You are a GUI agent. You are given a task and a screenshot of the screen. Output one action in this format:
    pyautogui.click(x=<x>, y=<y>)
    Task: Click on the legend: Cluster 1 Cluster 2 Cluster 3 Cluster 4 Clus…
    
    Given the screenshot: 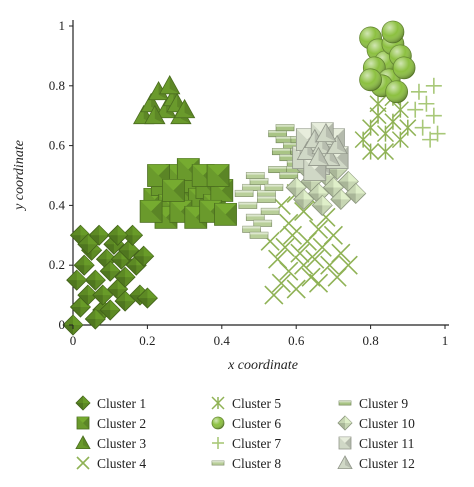 What is the action you would take?
    pyautogui.click(x=245, y=433)
    